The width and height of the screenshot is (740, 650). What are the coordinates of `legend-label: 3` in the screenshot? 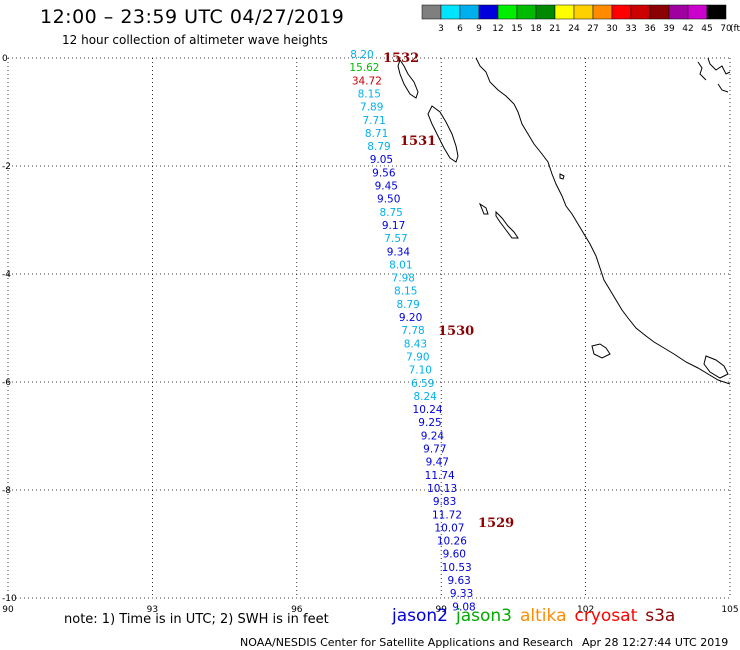 It's located at (441, 29).